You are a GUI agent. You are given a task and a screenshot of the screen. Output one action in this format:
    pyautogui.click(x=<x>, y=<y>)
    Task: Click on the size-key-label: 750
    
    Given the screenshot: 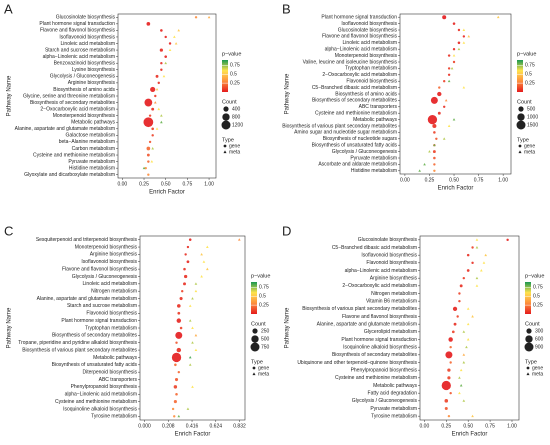 What is the action you would take?
    pyautogui.click(x=265, y=347)
    